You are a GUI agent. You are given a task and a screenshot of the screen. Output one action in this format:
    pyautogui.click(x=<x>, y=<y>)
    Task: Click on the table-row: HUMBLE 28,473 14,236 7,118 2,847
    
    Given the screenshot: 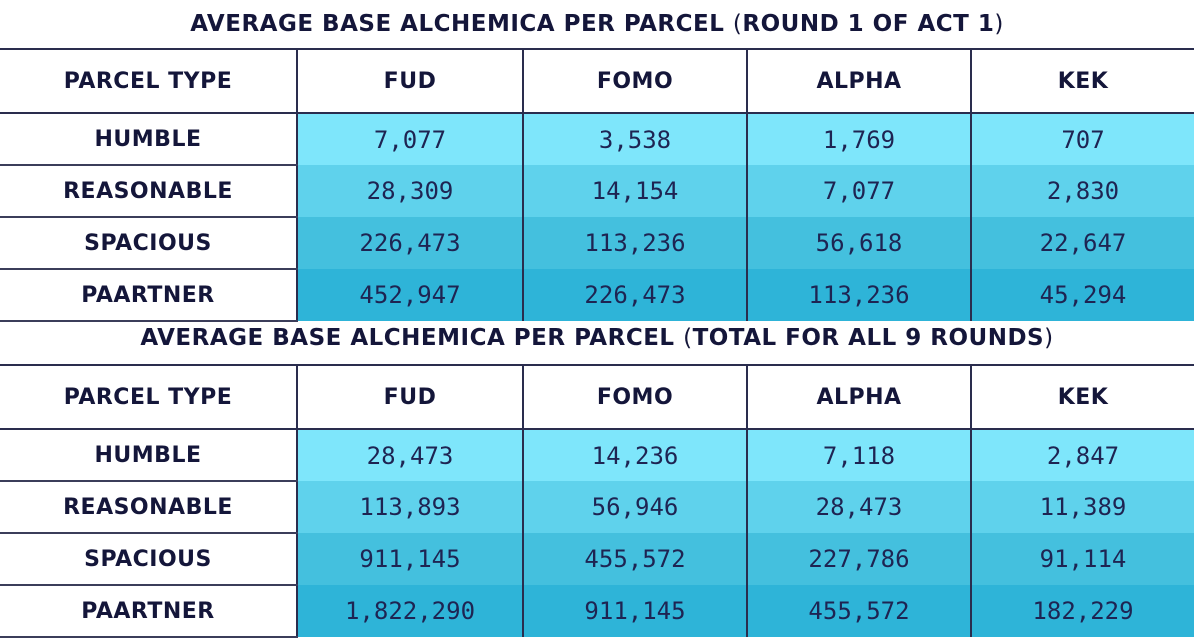 What is the action you would take?
    pyautogui.click(x=597, y=455)
    